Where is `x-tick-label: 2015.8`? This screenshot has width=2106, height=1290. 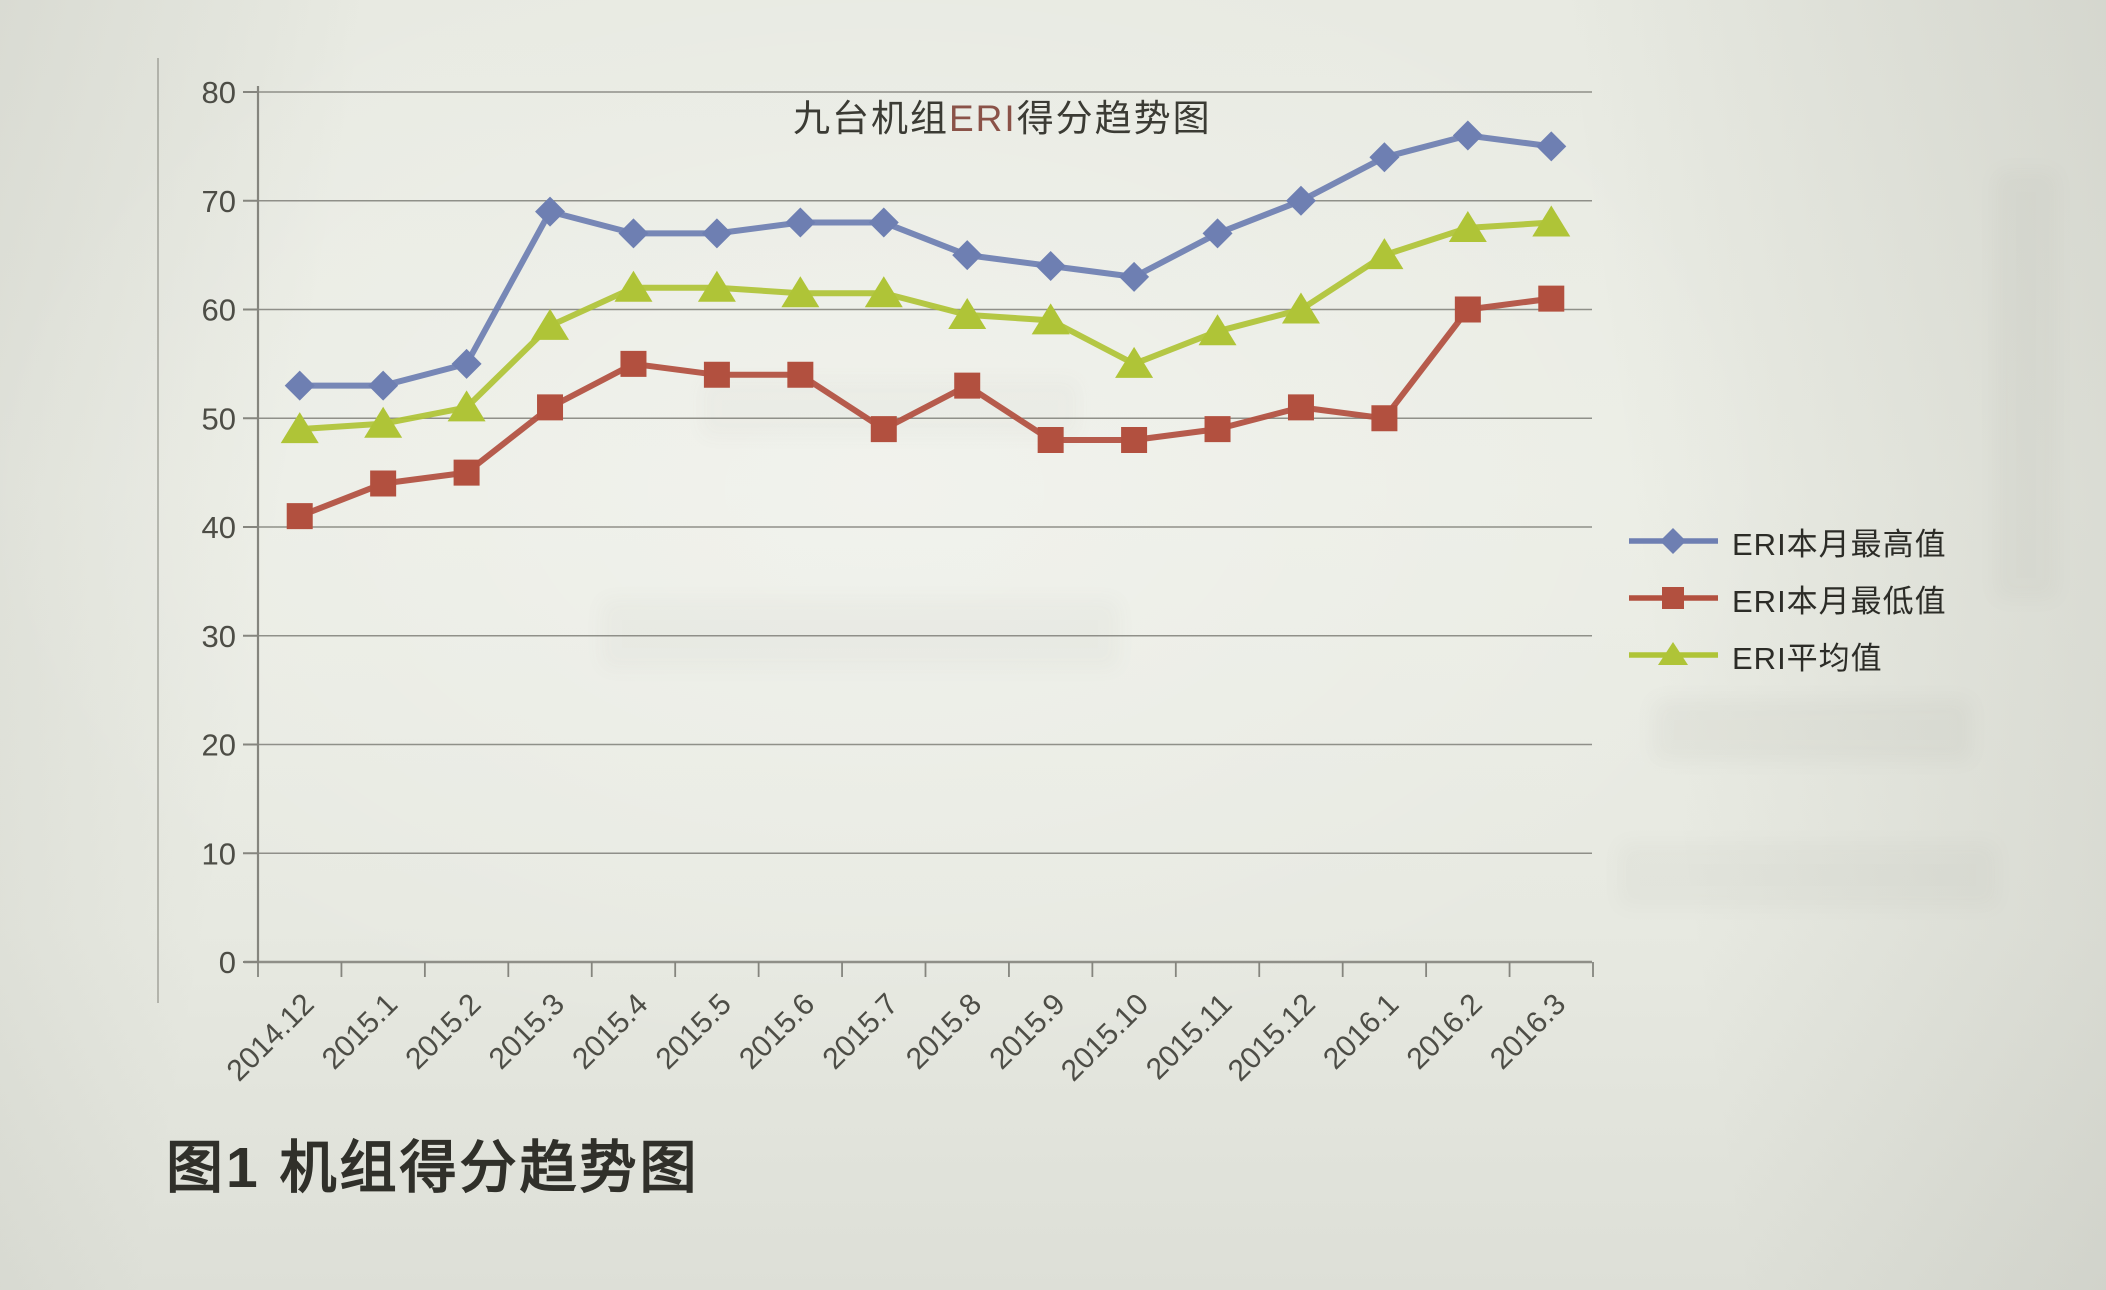
x-tick-label: 2015.8 is located at coordinates (944, 1032).